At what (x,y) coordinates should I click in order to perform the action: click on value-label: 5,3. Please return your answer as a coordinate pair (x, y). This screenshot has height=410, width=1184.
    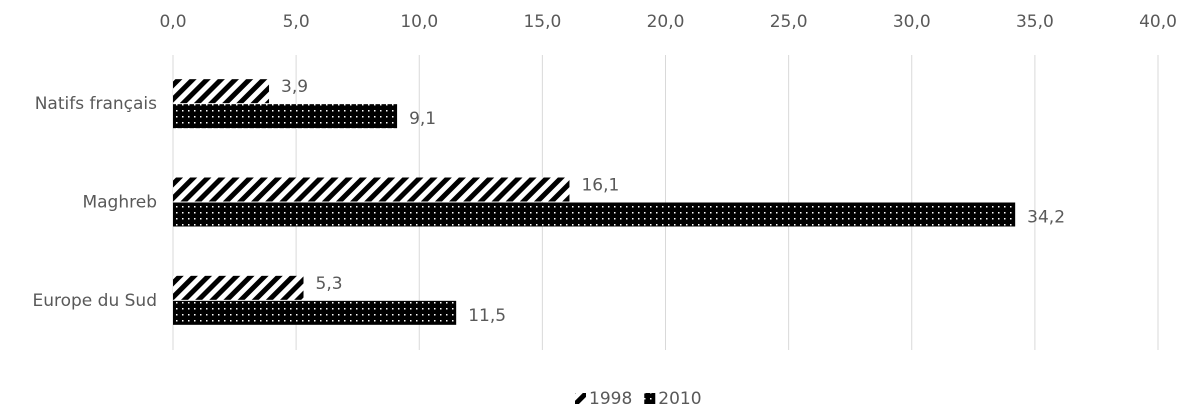
    Looking at the image, I should click on (329, 284).